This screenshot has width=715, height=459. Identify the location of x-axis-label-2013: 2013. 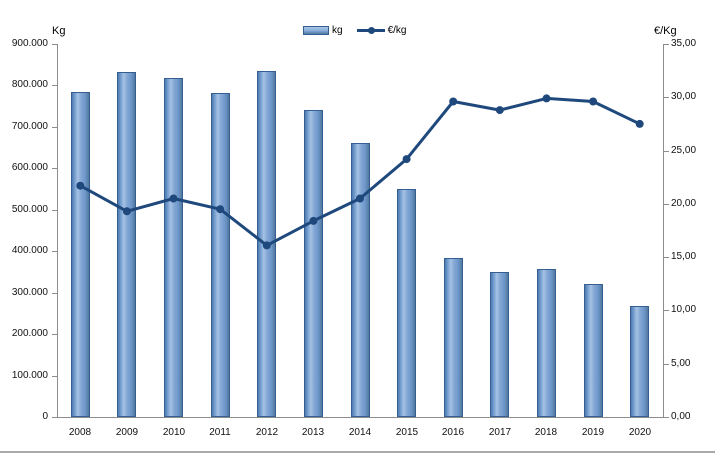
(313, 432).